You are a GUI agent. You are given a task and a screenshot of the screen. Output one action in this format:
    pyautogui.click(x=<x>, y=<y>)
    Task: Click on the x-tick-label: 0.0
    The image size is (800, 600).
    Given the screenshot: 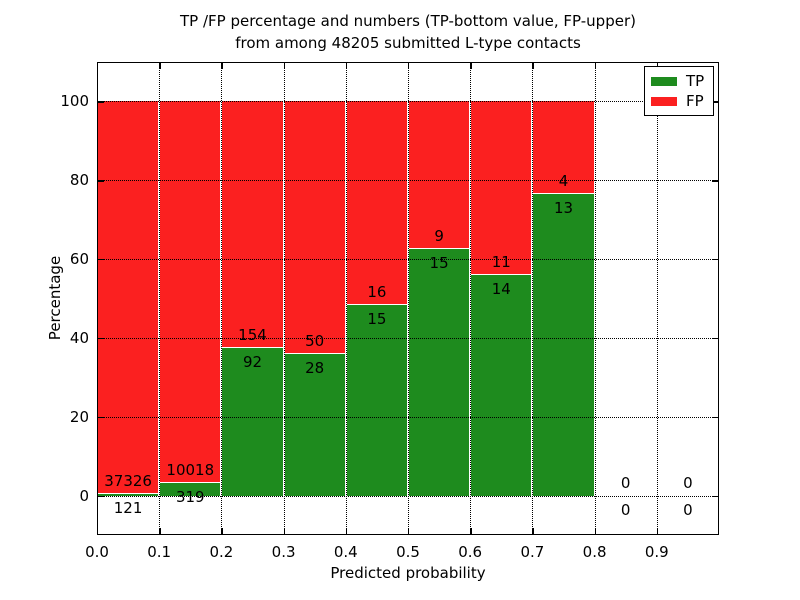 What is the action you would take?
    pyautogui.click(x=97, y=552)
    